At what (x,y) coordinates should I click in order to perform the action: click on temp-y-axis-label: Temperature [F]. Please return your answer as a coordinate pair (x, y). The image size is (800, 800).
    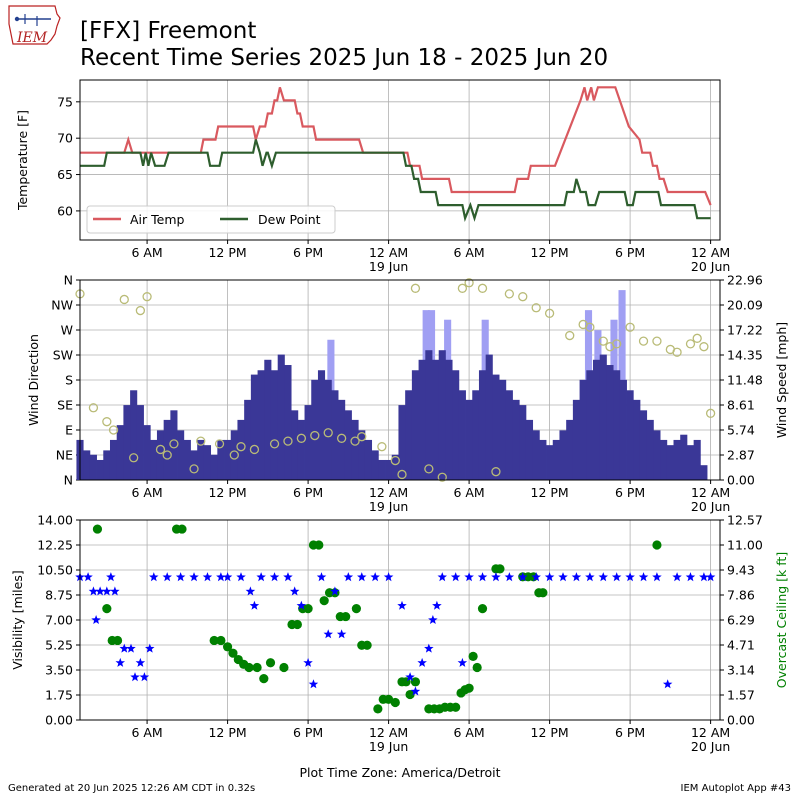
    Looking at the image, I should click on (22, 160).